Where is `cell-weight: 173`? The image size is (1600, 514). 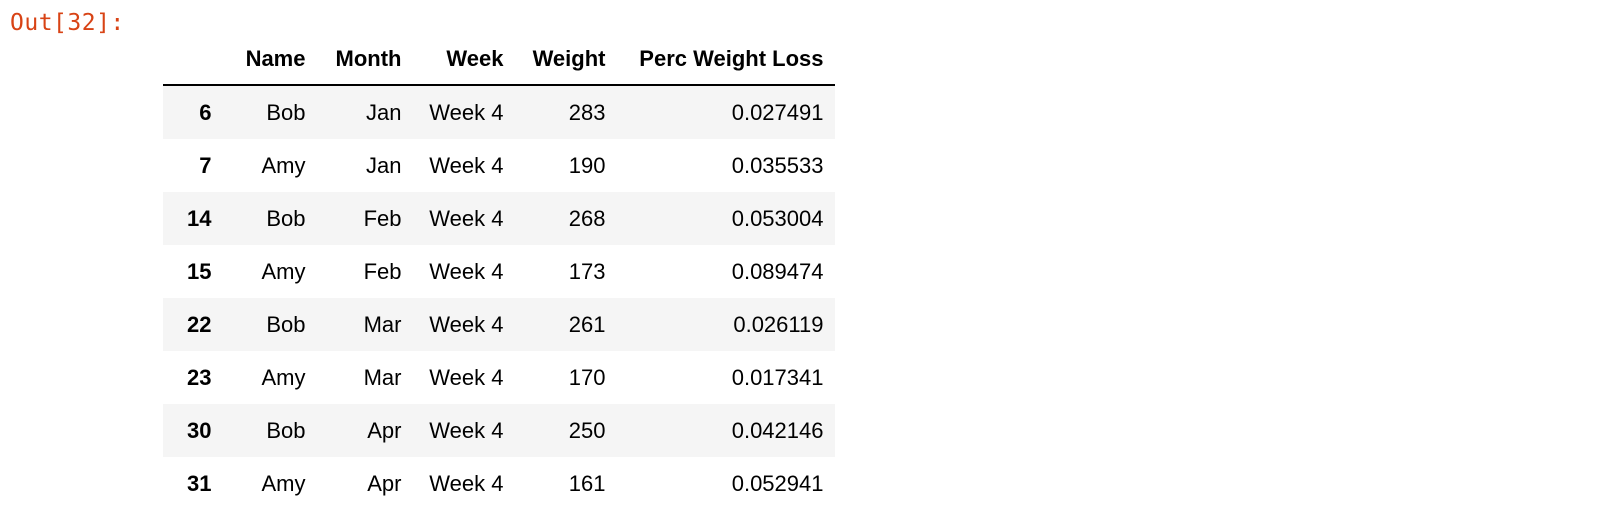
cell-weight: 173 is located at coordinates (587, 271).